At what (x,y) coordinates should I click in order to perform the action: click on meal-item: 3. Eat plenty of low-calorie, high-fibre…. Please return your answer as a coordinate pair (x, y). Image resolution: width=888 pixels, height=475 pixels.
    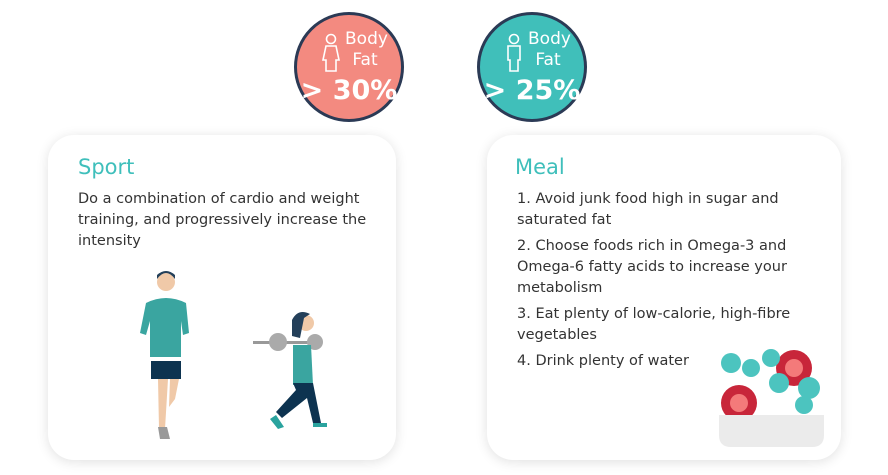
    Looking at the image, I should click on (654, 324).